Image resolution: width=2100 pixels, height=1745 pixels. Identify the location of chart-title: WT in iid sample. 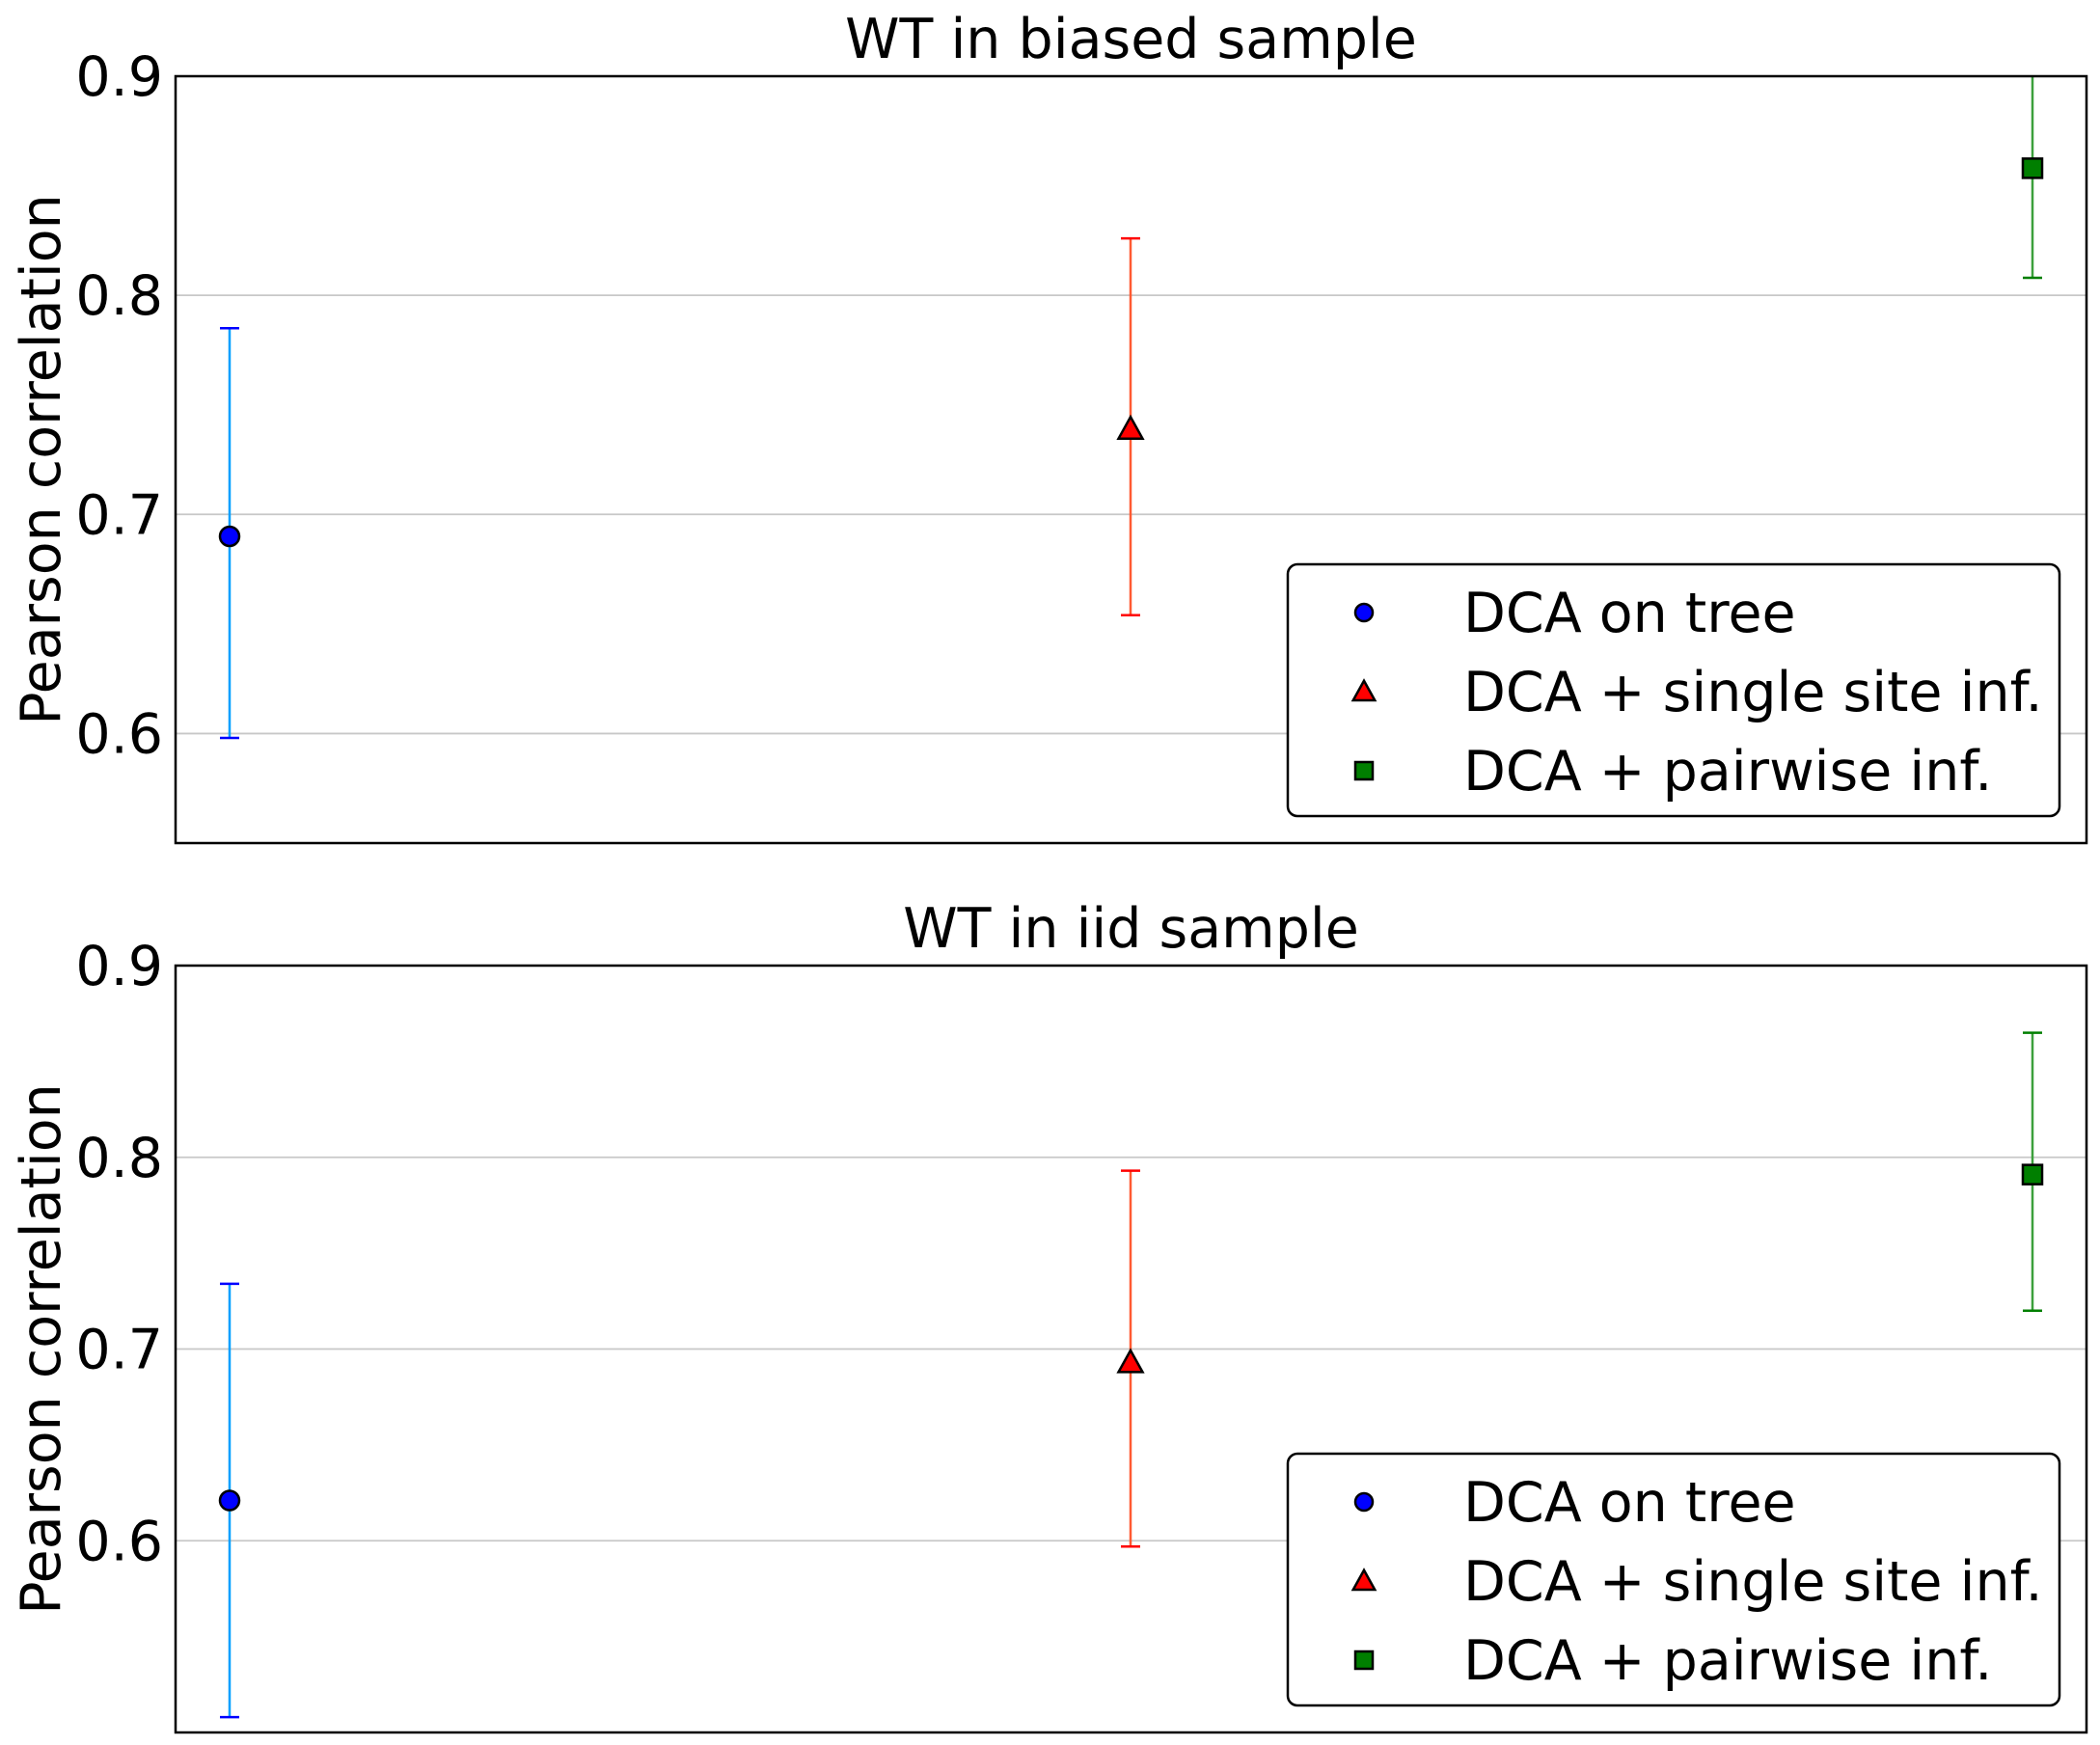
(1131, 929).